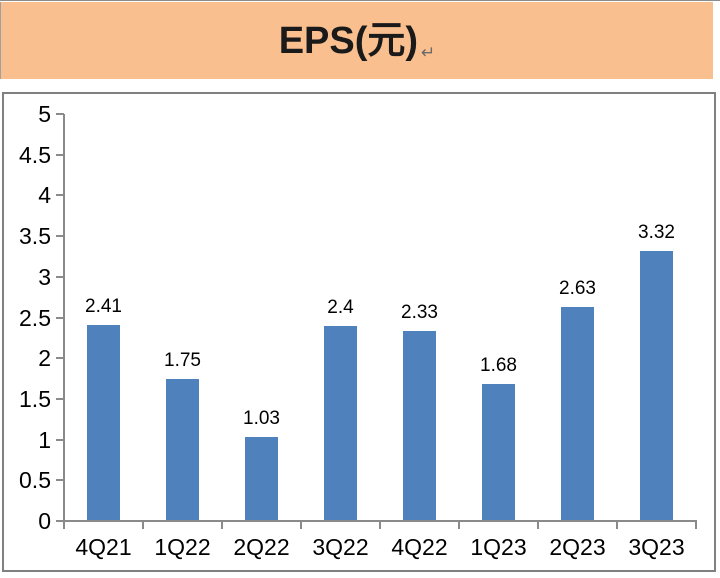  Describe the element at coordinates (44, 521) in the screenshot. I see `y-tick-label: 0` at that location.